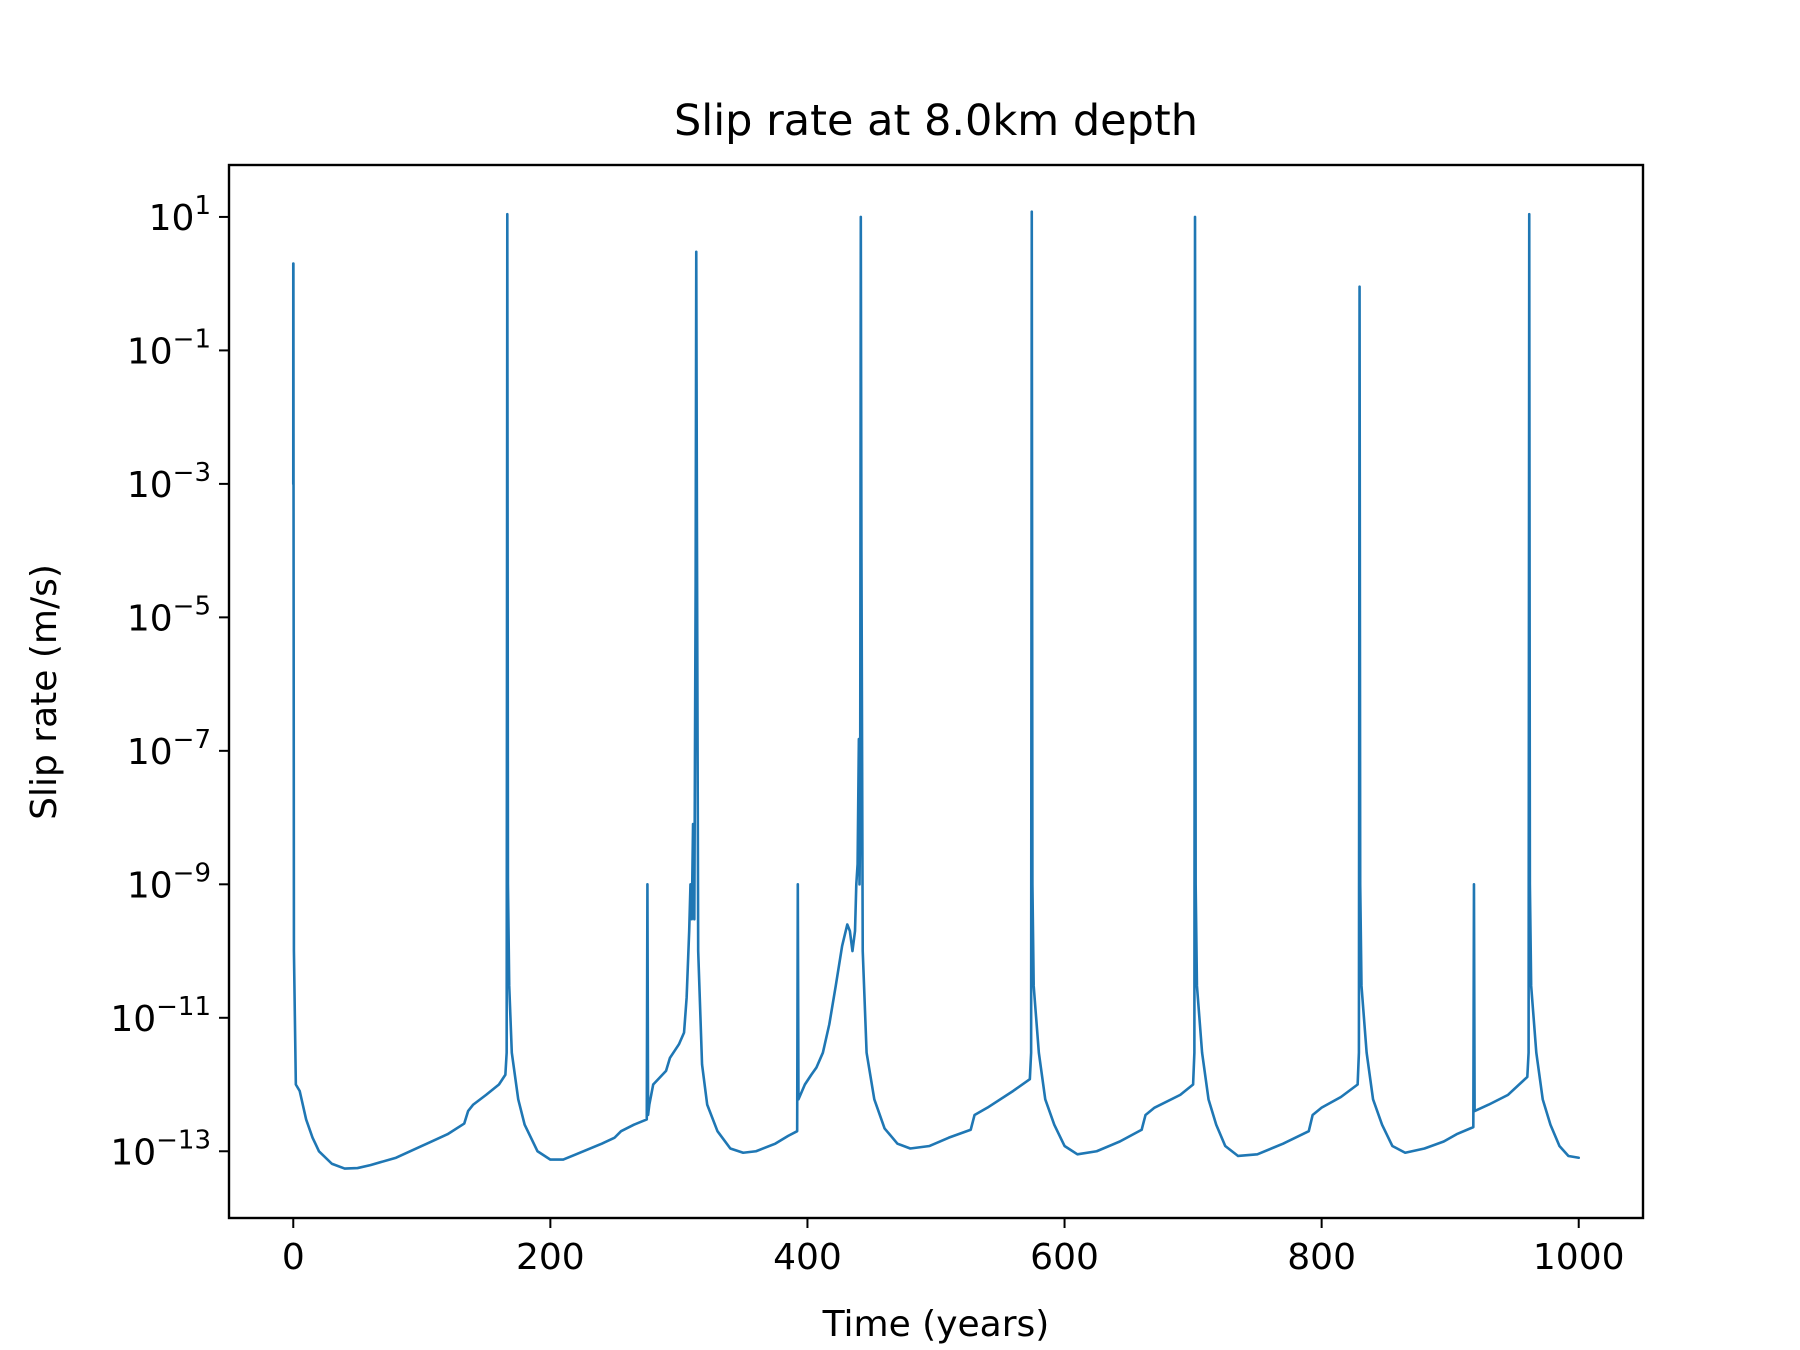 The height and width of the screenshot is (1350, 1800). What do you see at coordinates (44, 692) in the screenshot?
I see `y-axis-label: Slip rate (m/s)` at bounding box center [44, 692].